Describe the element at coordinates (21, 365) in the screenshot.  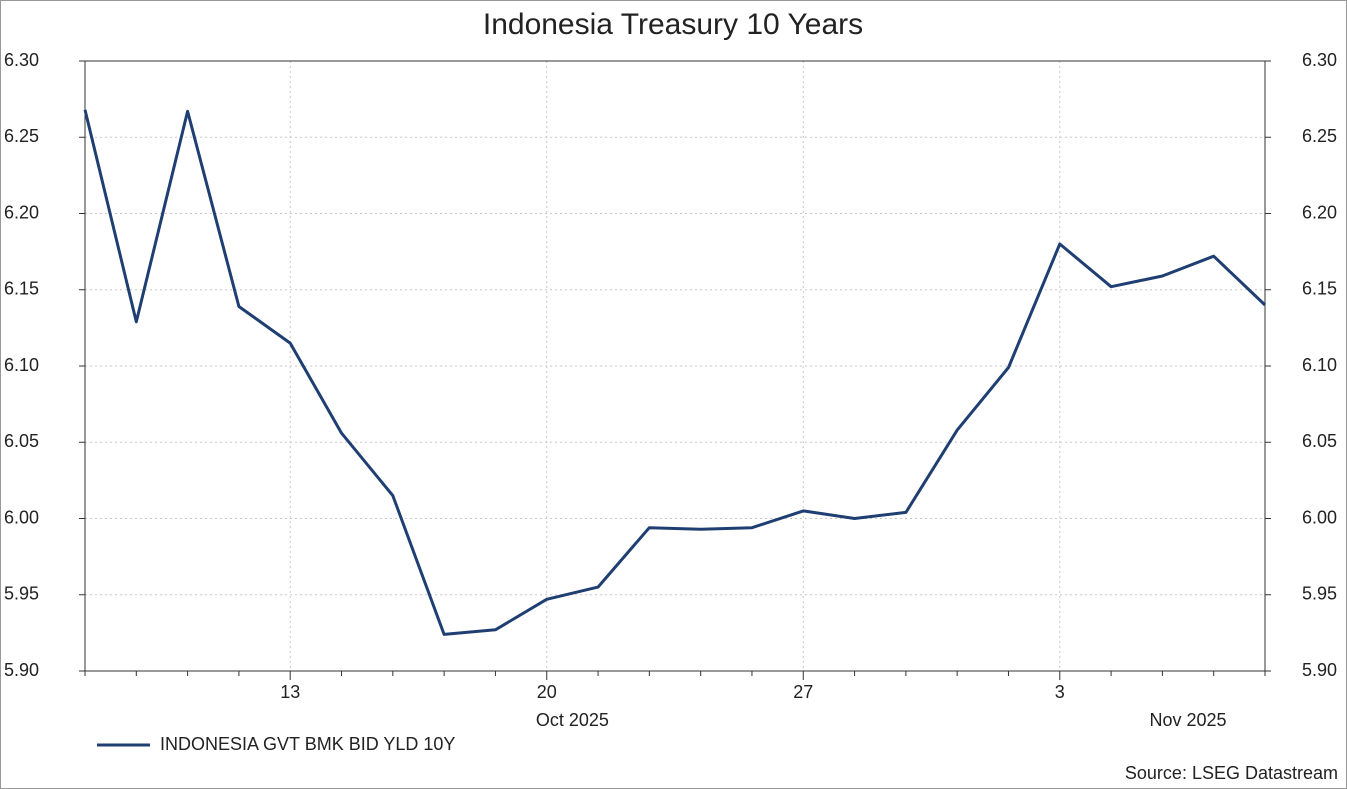
I see `y-tick-label: 6.10` at that location.